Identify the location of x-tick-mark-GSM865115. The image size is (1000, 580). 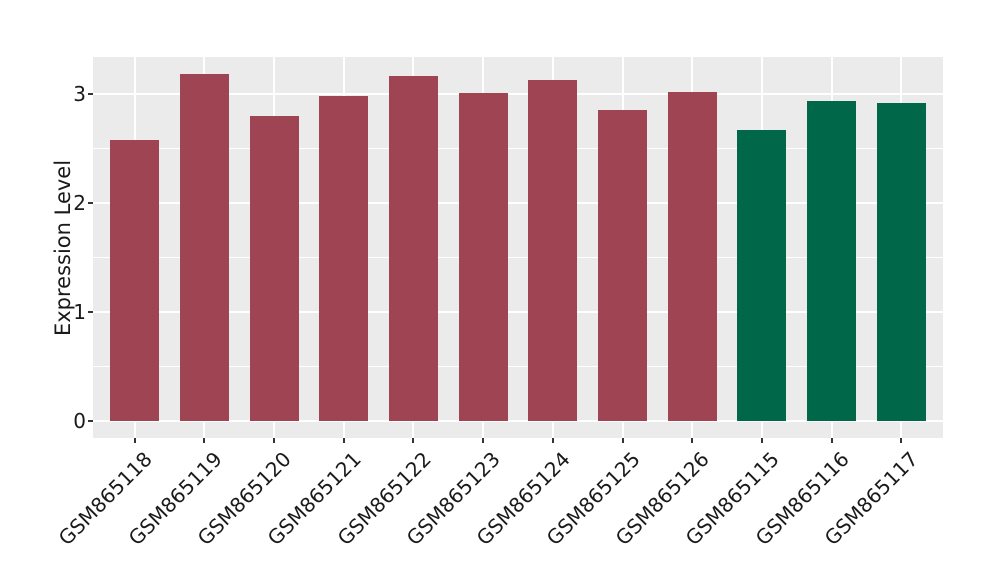
(761, 440).